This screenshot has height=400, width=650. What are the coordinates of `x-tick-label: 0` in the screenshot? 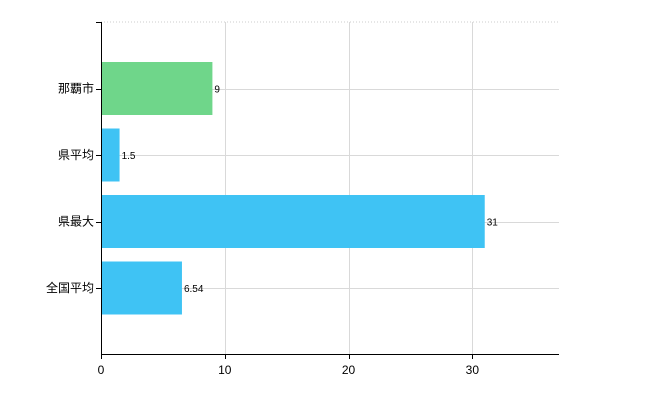 It's located at (101, 370).